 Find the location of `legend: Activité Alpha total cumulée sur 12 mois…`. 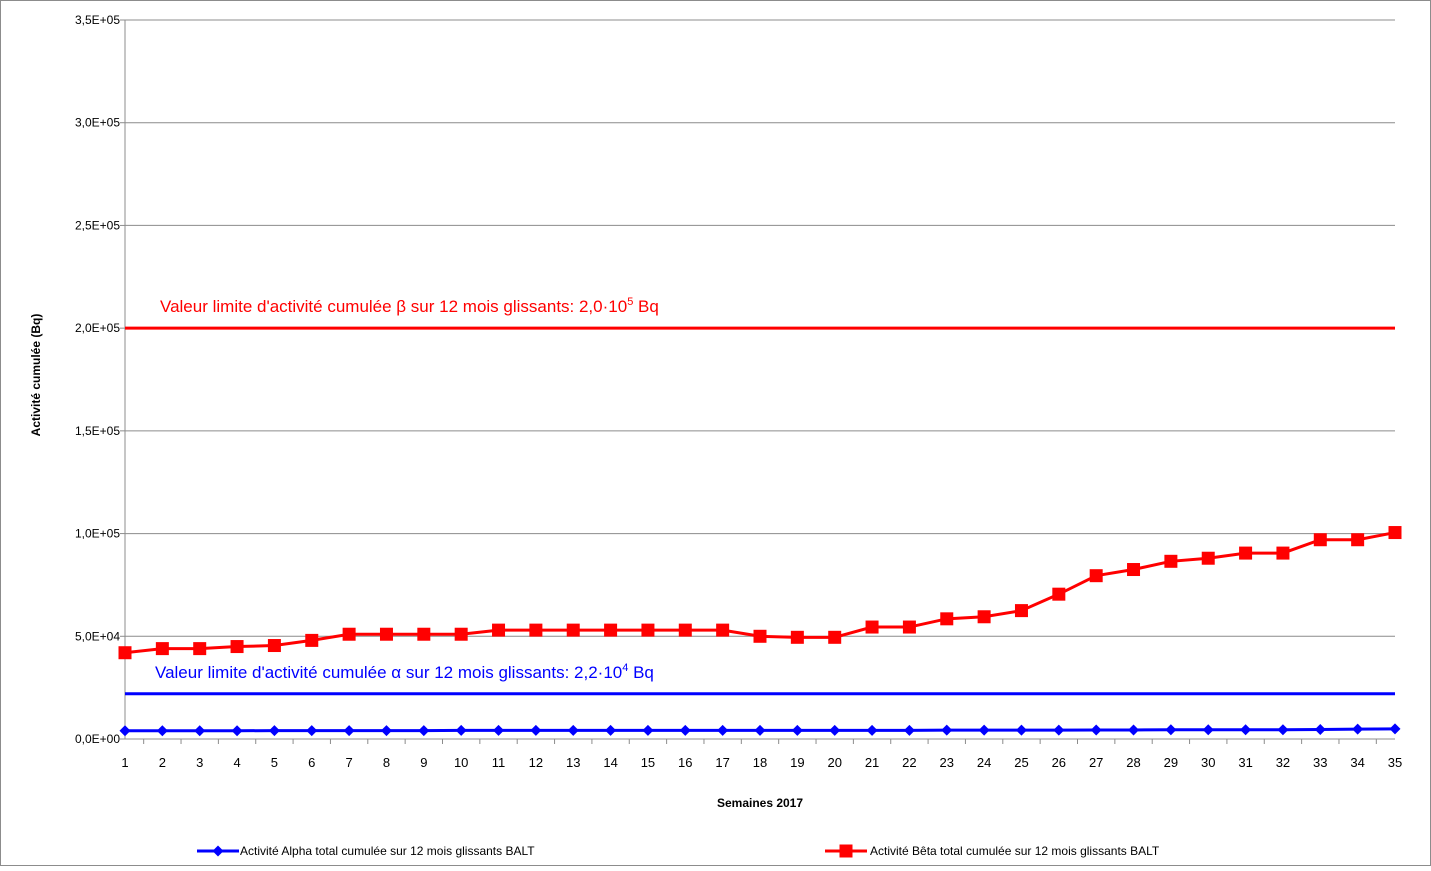

legend: Activité Alpha total cumulée sur 12 mois… is located at coordinates (678, 851).